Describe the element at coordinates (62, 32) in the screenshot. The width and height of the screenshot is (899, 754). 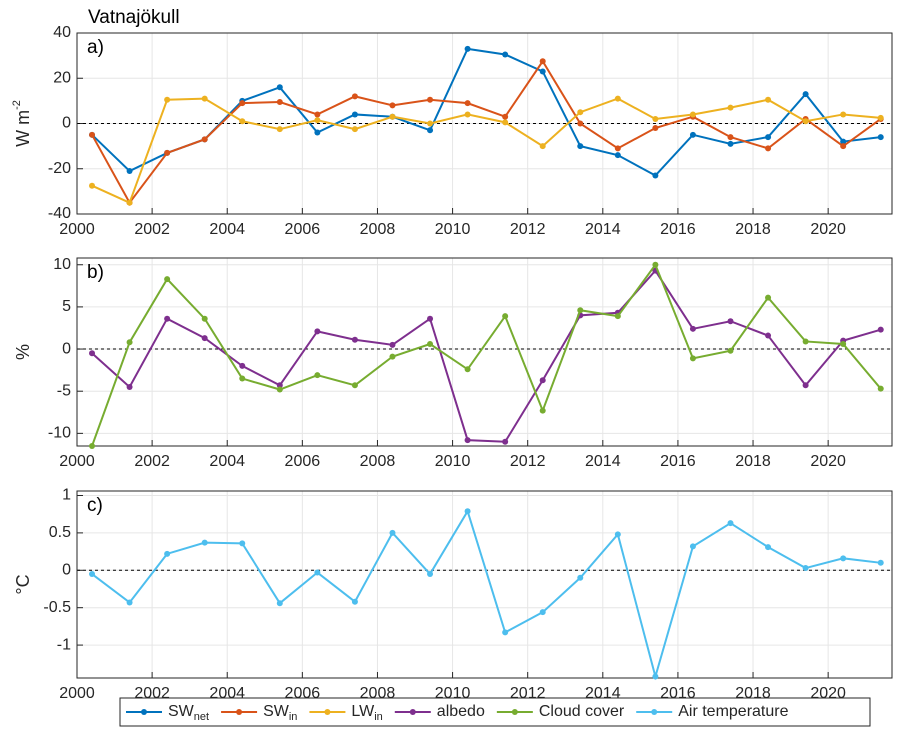
I see `y-tick-label: 40` at that location.